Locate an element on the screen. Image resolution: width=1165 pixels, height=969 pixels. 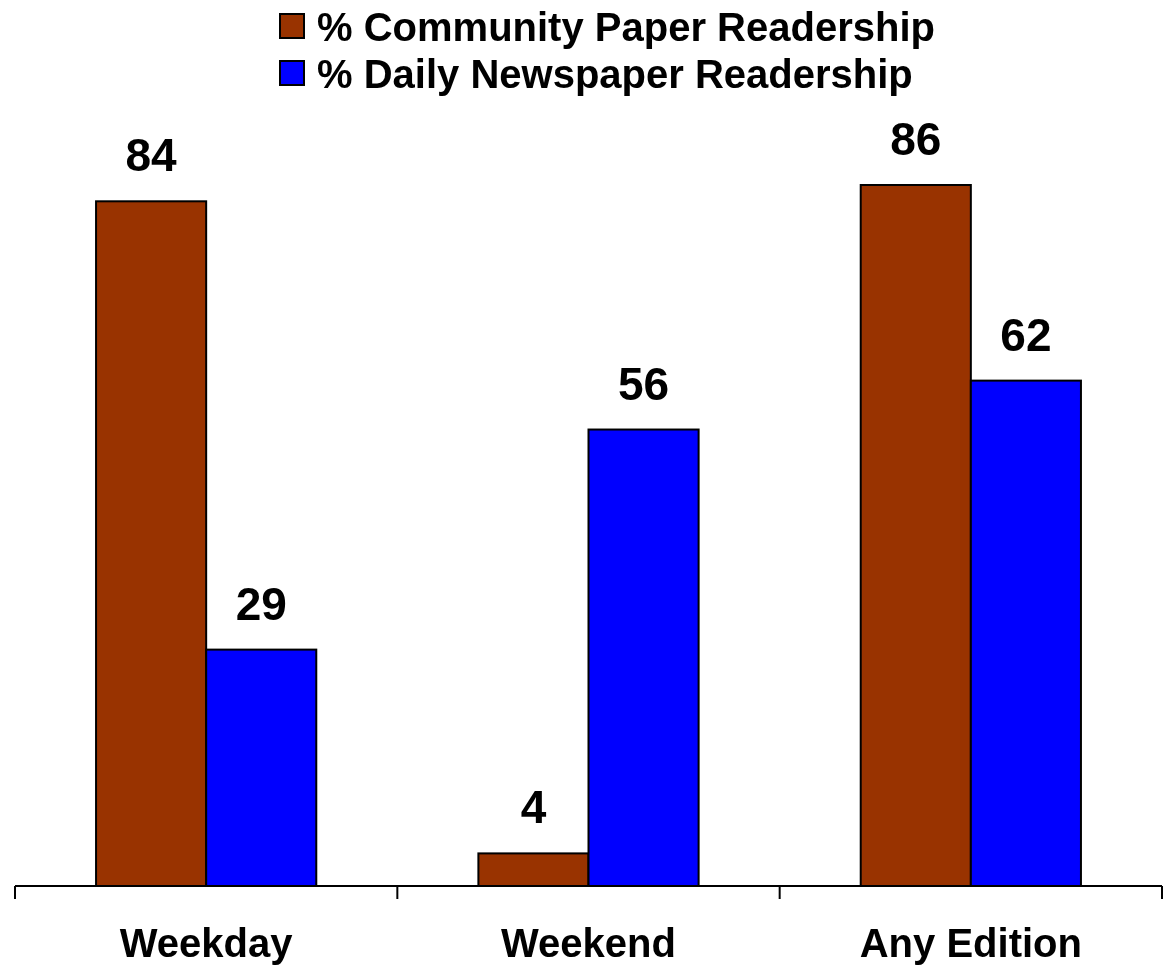
data-label: 4 is located at coordinates (533, 807).